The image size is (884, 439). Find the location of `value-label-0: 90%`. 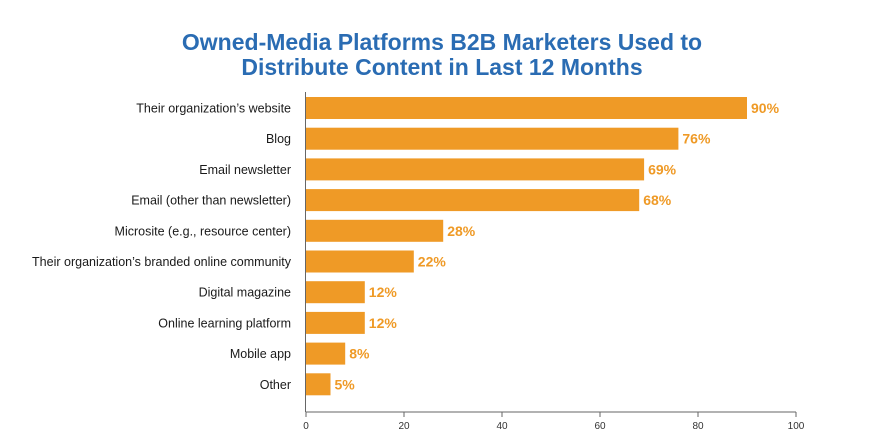

value-label-0: 90% is located at coordinates (765, 108).